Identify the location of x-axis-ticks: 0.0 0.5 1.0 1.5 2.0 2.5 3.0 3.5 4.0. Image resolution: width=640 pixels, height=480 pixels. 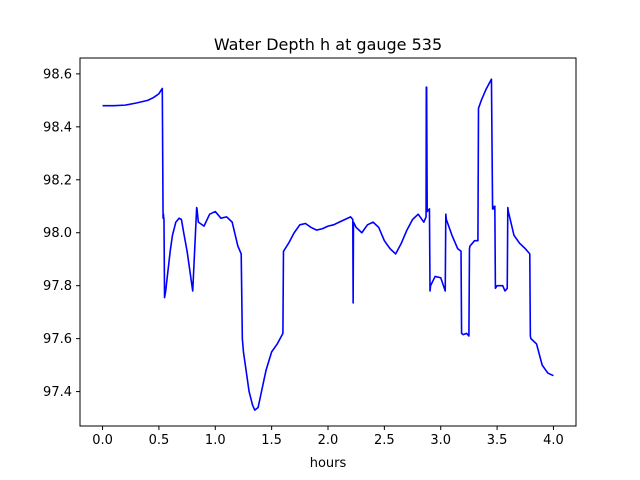
(328, 437).